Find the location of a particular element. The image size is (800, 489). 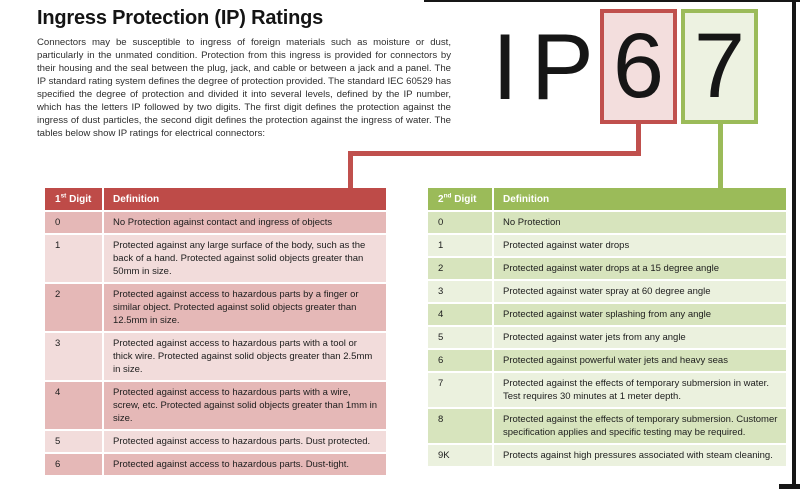

table-header-row: 1st Digit Definition is located at coordinates (215, 199).